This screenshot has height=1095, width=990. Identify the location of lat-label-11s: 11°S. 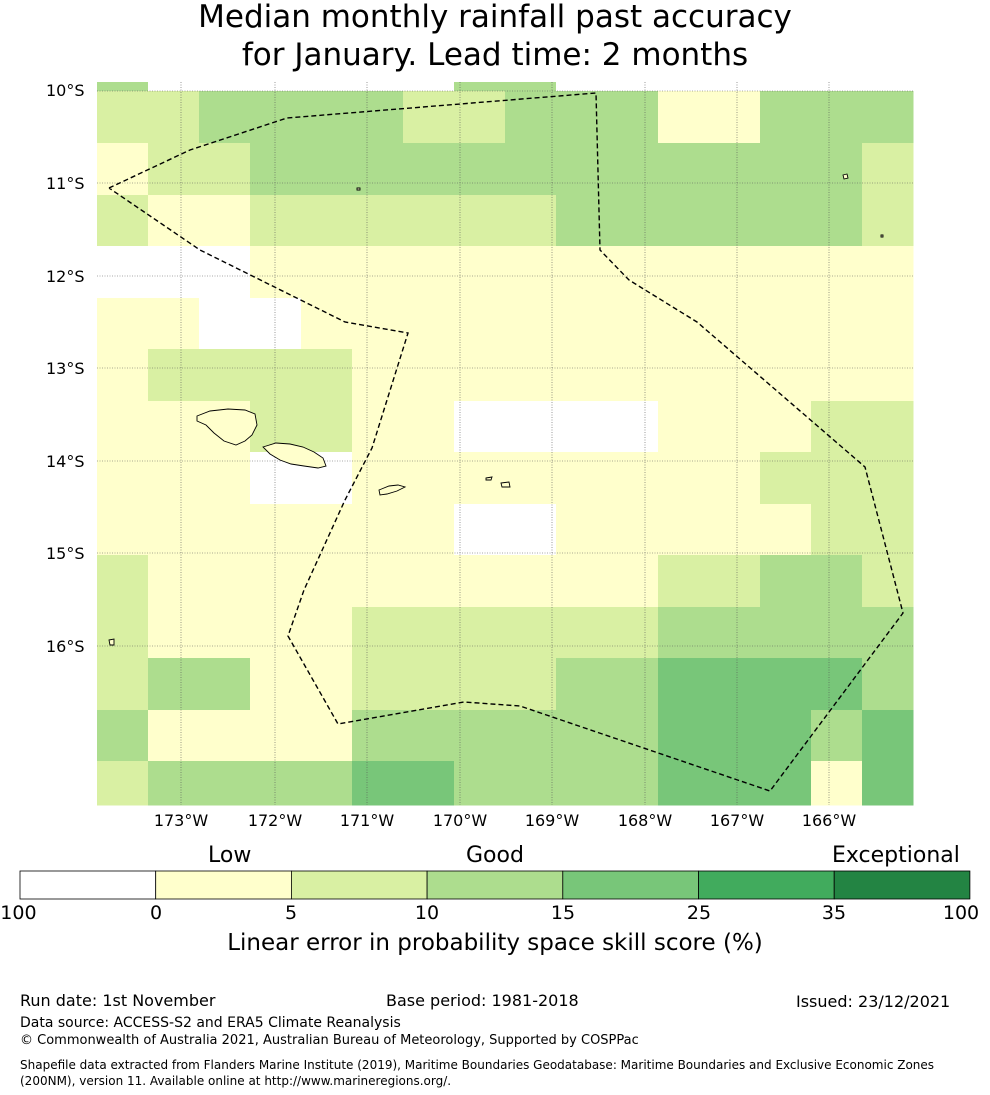
(65, 183).